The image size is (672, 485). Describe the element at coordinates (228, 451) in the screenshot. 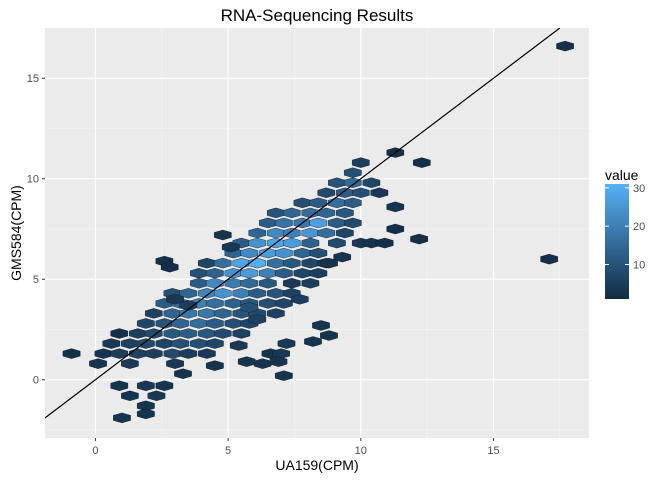

I see `x-tick-label: 5` at that location.